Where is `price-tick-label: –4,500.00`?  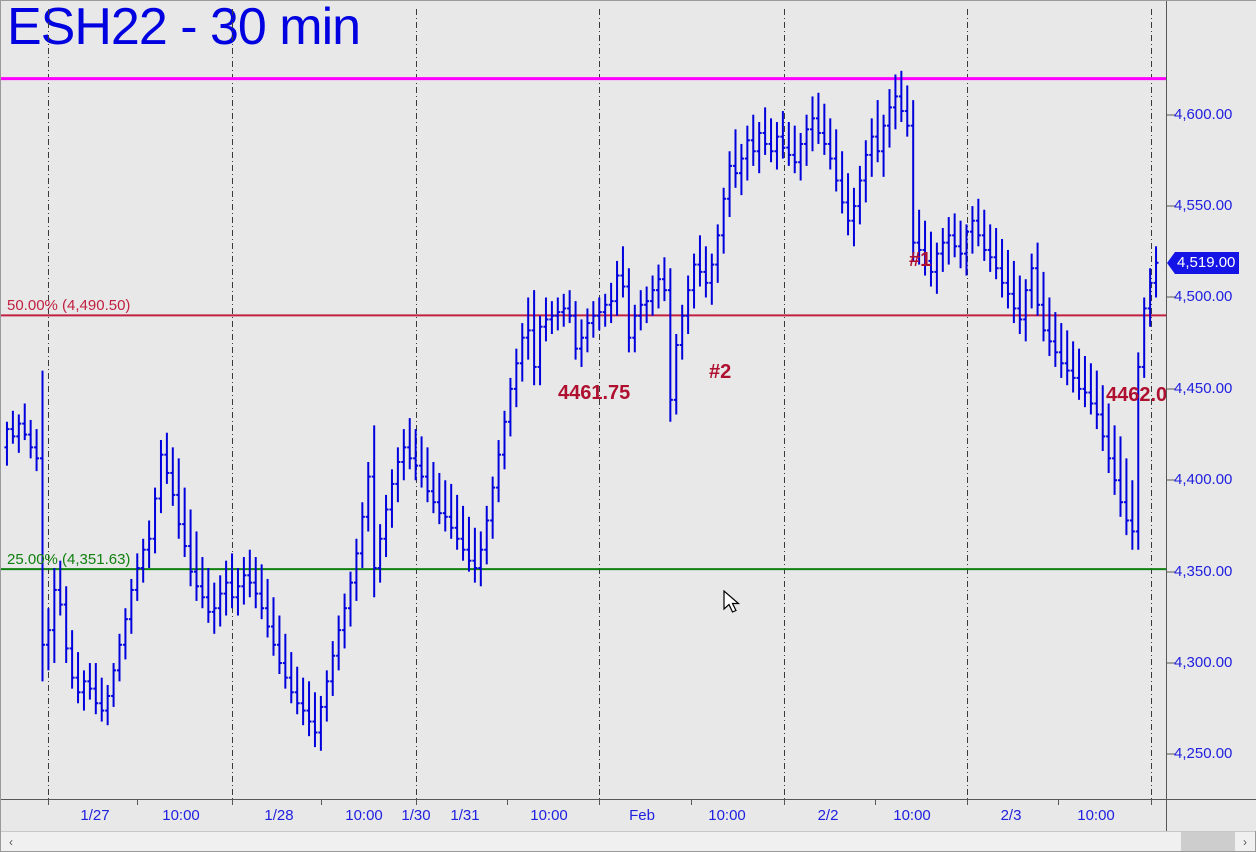
price-tick-label: –4,500.00 is located at coordinates (1211, 297).